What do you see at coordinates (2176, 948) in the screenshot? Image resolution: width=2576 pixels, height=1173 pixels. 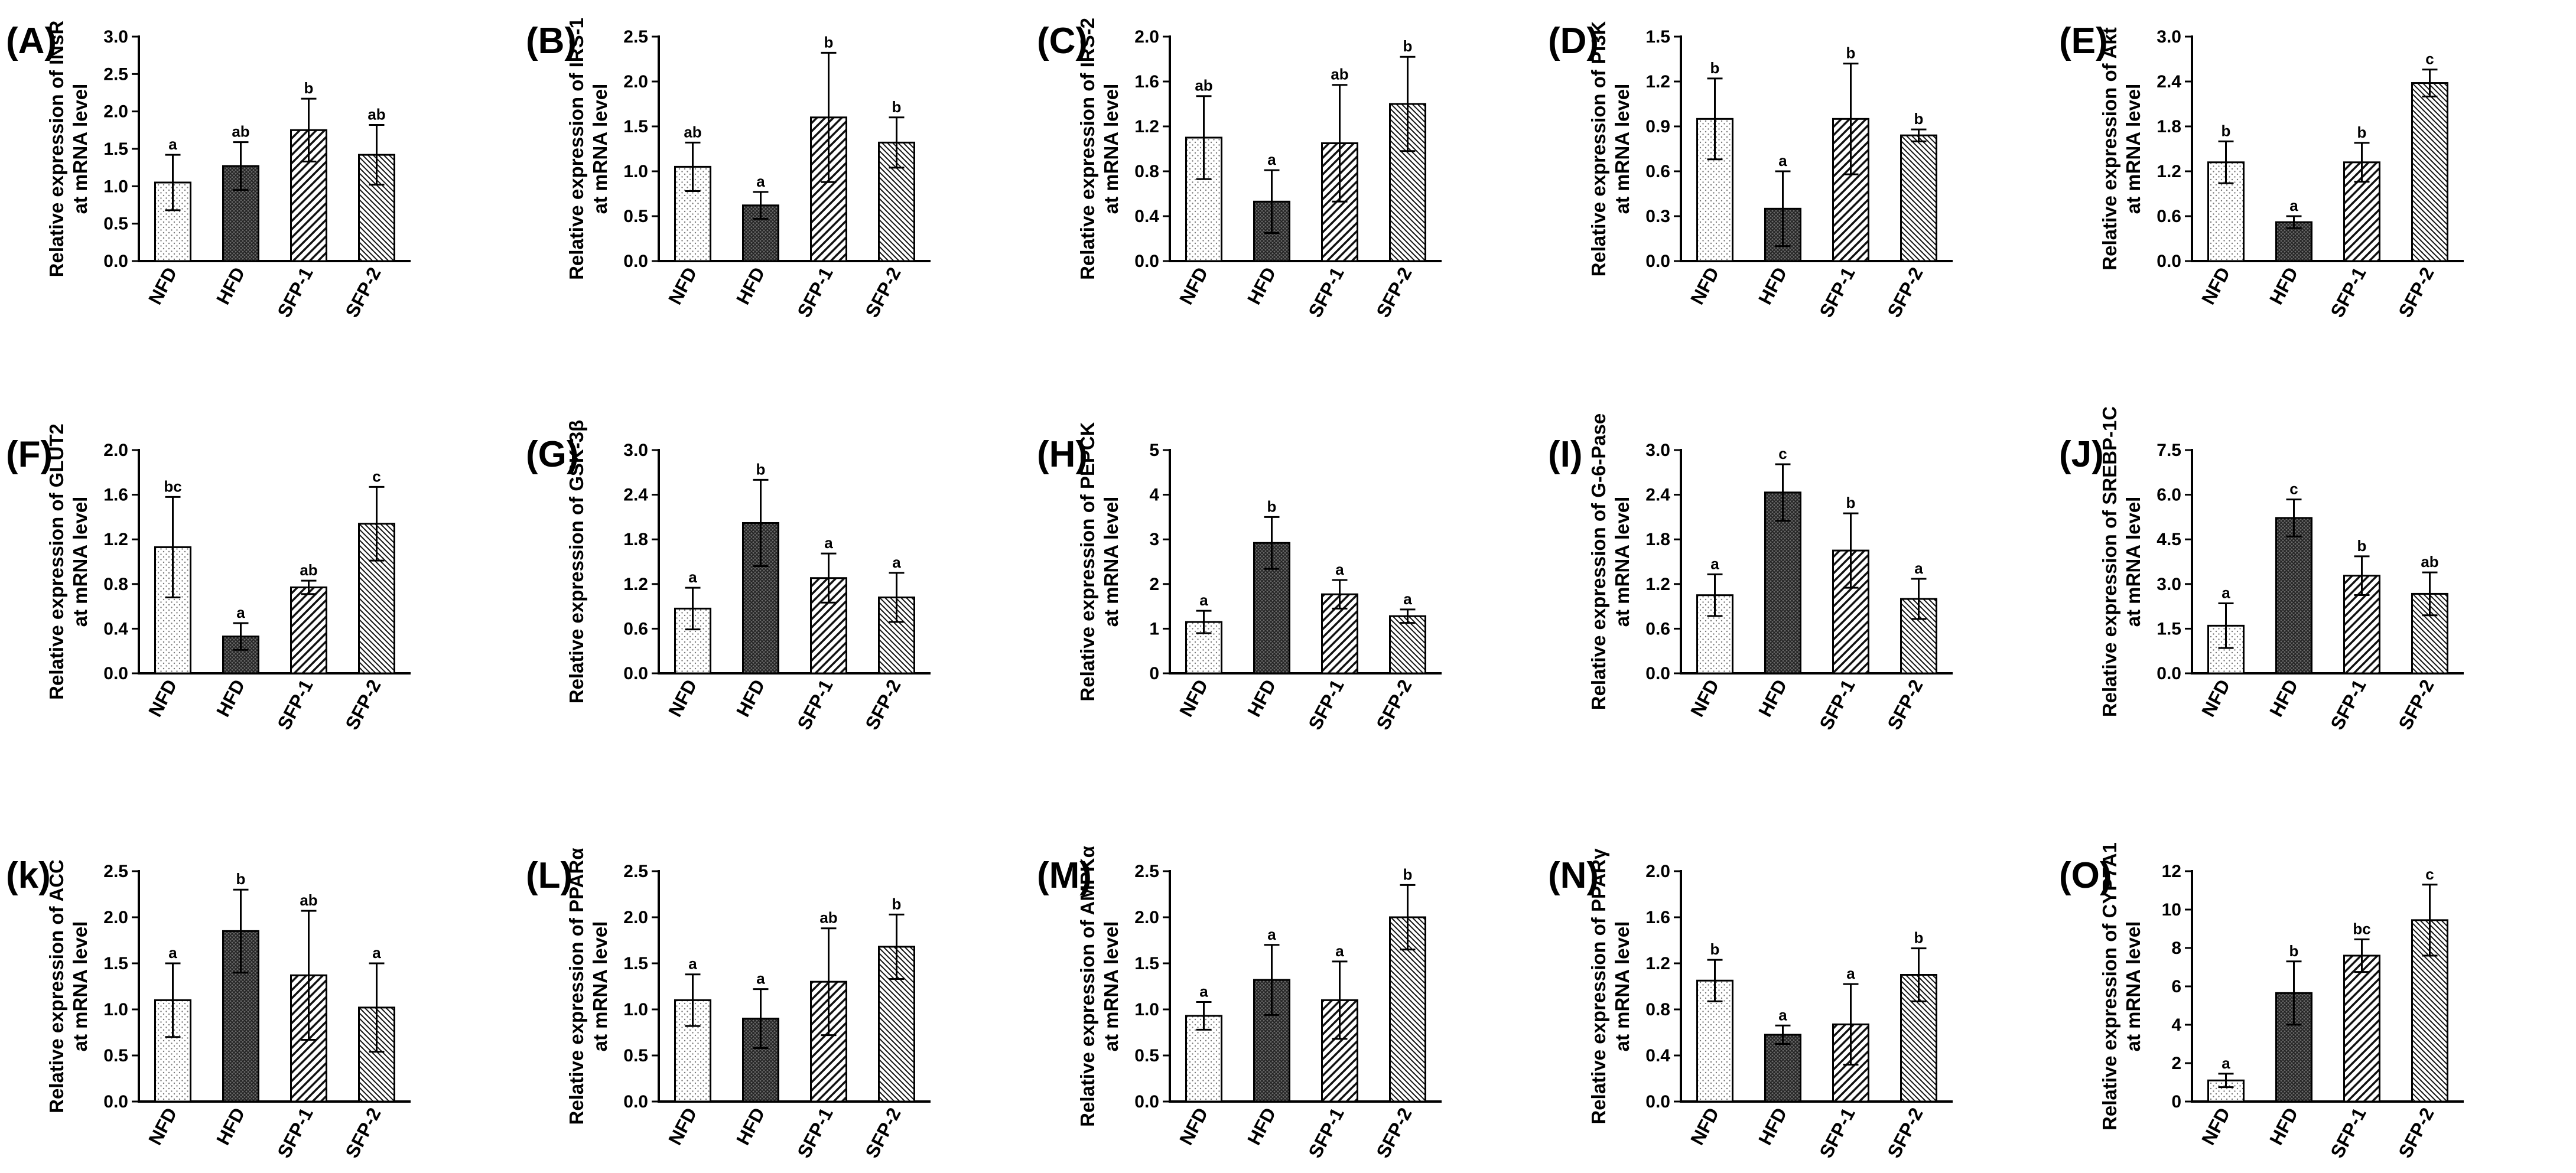 I see `y-tick-label: 8` at bounding box center [2176, 948].